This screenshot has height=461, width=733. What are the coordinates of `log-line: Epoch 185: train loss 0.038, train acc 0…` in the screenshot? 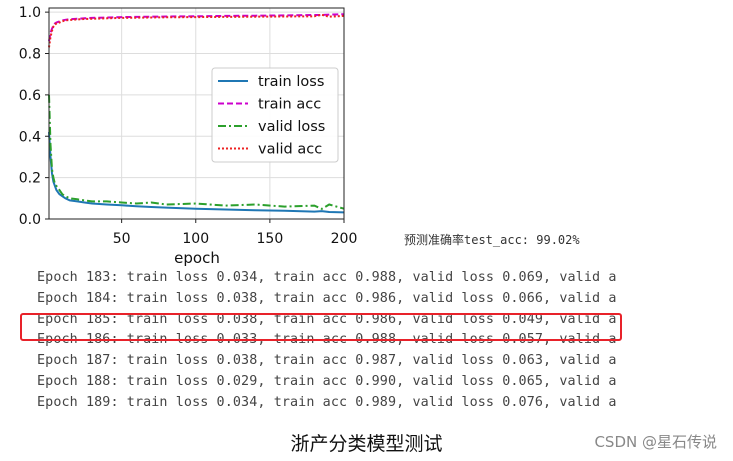 It's located at (327, 319).